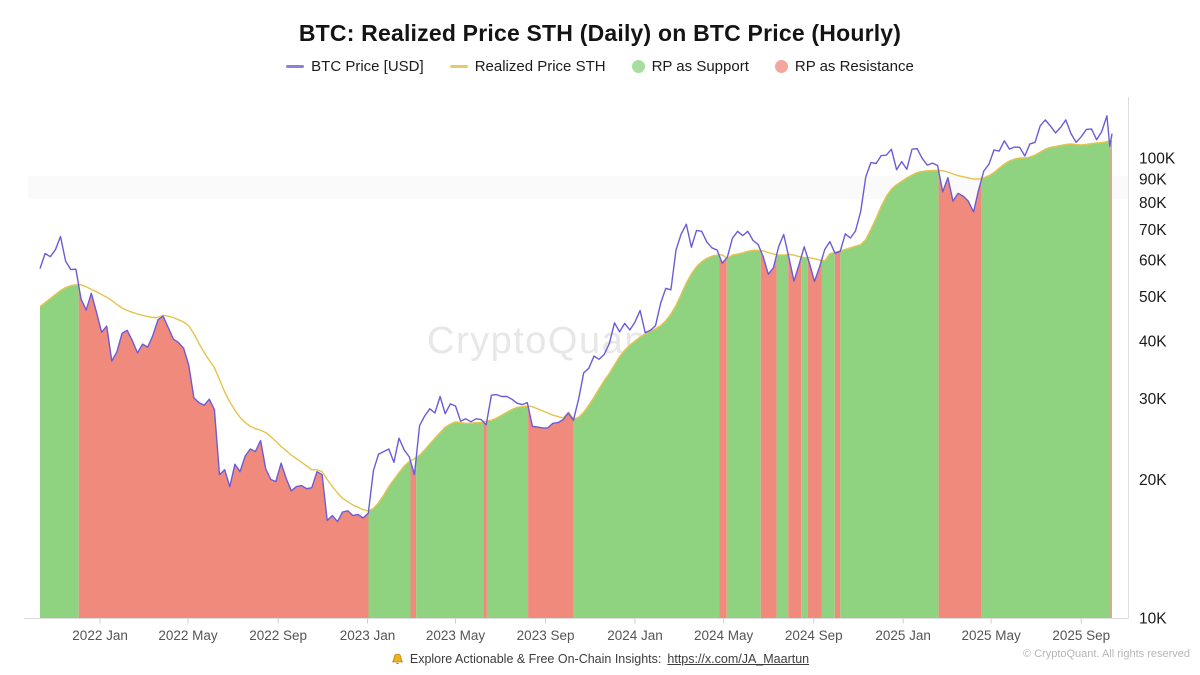 This screenshot has height=675, width=1200. What do you see at coordinates (1106, 654) in the screenshot?
I see `copyright-text: © CryptoQuant. All rights reserved` at bounding box center [1106, 654].